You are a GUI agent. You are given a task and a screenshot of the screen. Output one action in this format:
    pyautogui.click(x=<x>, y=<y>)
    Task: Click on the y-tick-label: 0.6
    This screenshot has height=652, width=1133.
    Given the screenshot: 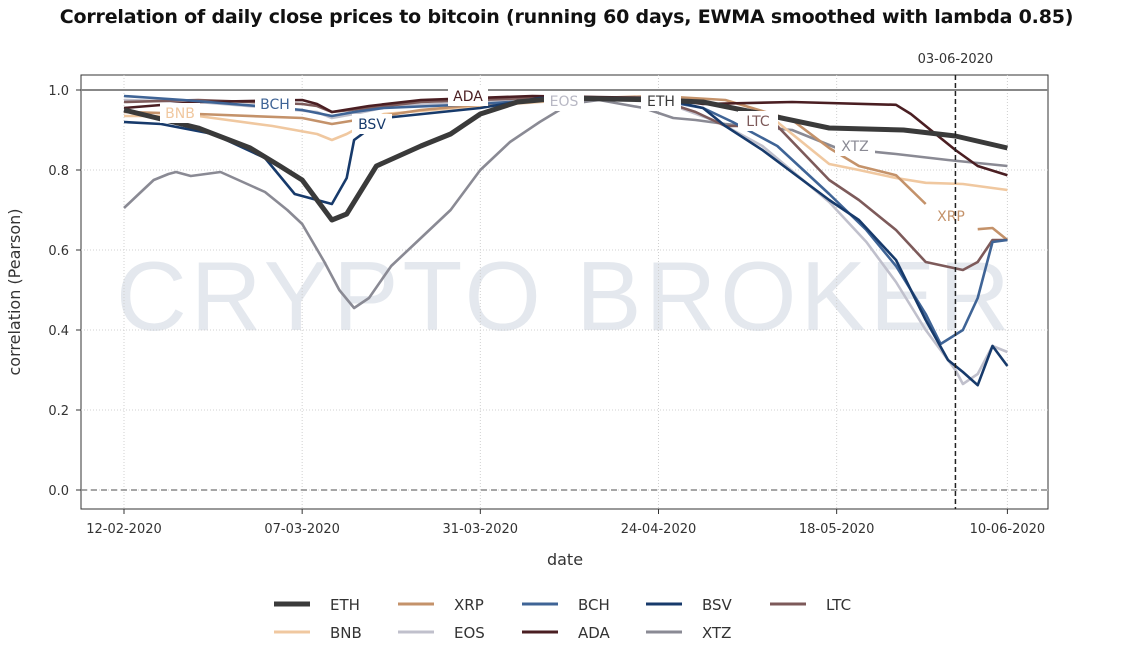 What is the action you would take?
    pyautogui.click(x=58, y=251)
    